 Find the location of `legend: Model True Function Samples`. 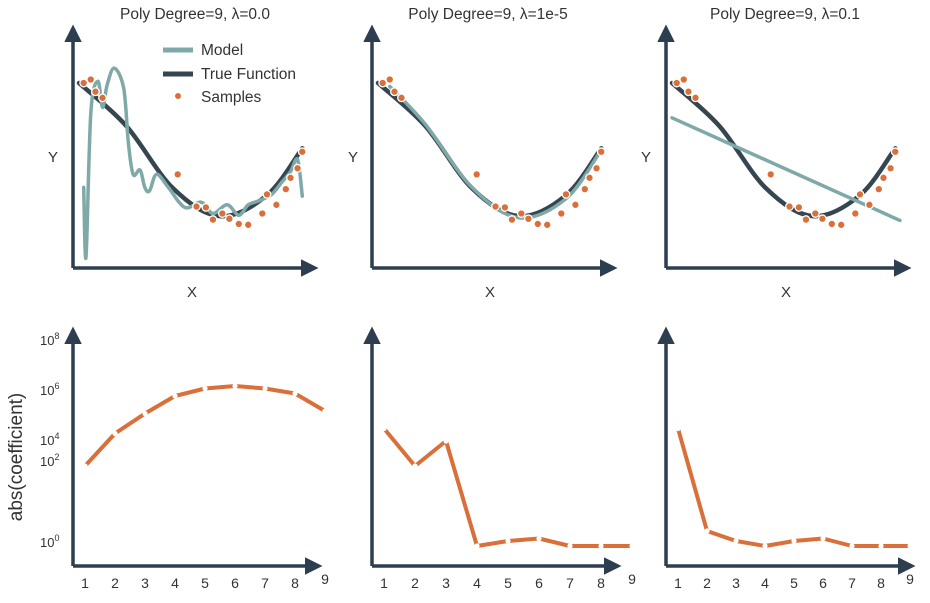

legend: Model True Function Samples is located at coordinates (229, 74).